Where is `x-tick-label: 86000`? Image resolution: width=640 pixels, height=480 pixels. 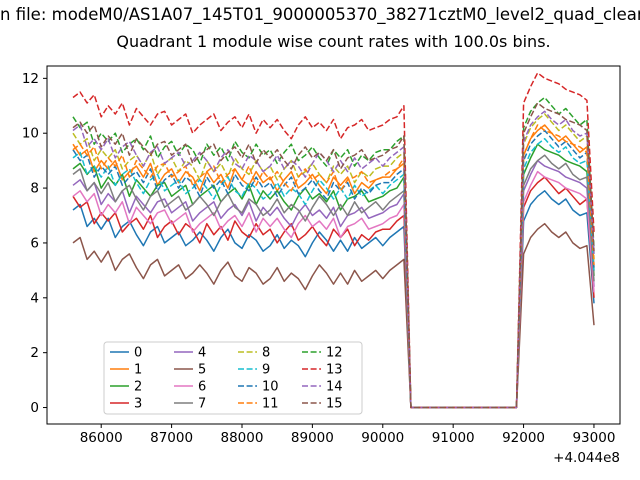 x-tick-label: 86000 is located at coordinates (101, 438).